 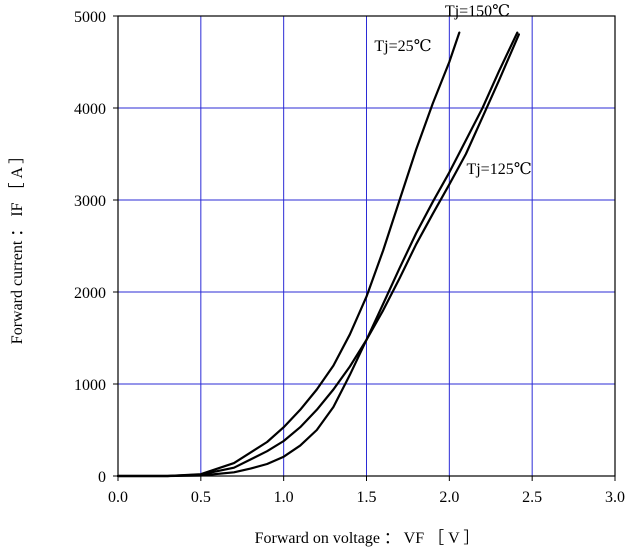 I want to click on x-axis-title: Forward on voltage ： VF ［ V ］, so click(x=367, y=538).